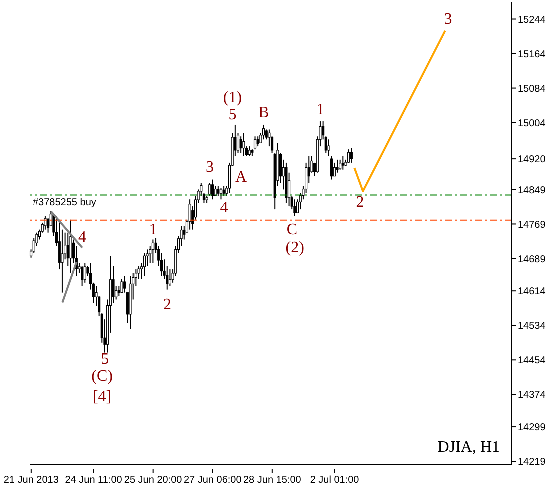 Image resolution: width=552 pixels, height=483 pixels. Describe the element at coordinates (469, 448) in the screenshot. I see `text: DJIA, H1` at that location.